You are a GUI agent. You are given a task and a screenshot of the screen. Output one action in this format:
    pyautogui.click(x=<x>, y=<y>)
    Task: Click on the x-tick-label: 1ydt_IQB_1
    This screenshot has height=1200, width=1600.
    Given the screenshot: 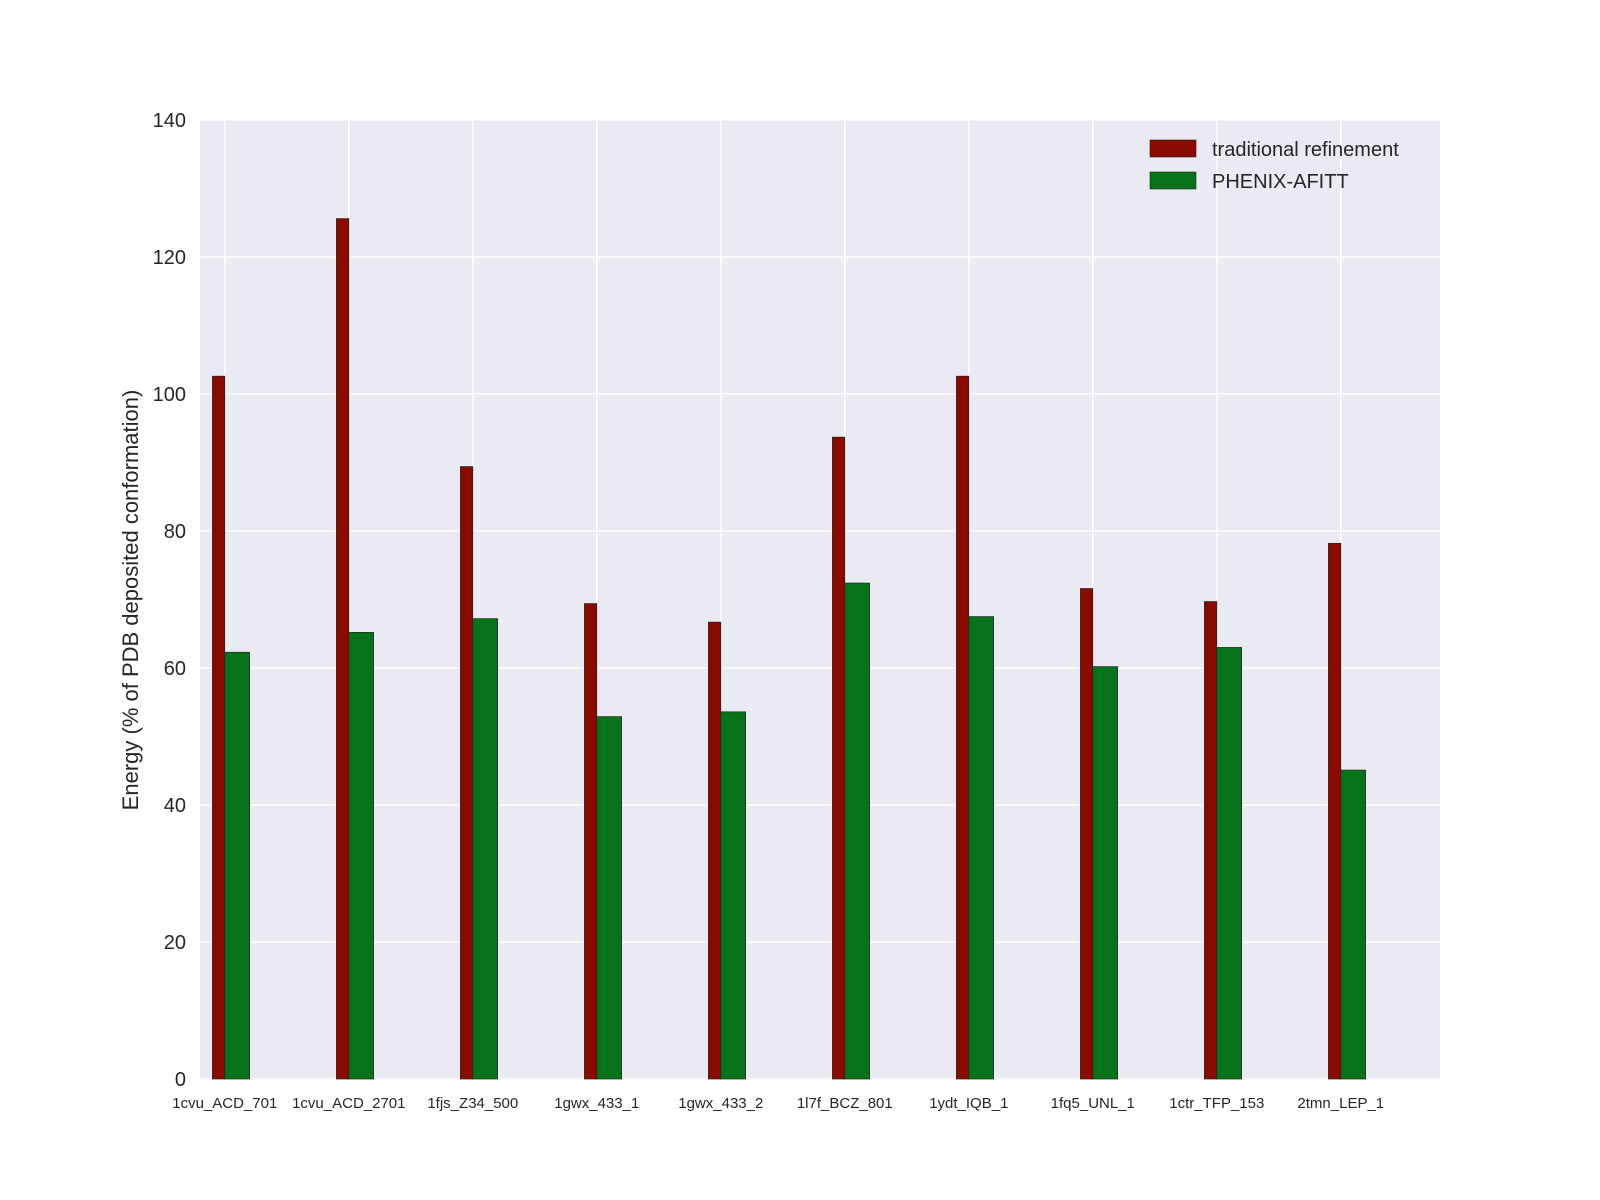 What is the action you would take?
    pyautogui.click(x=968, y=1103)
    